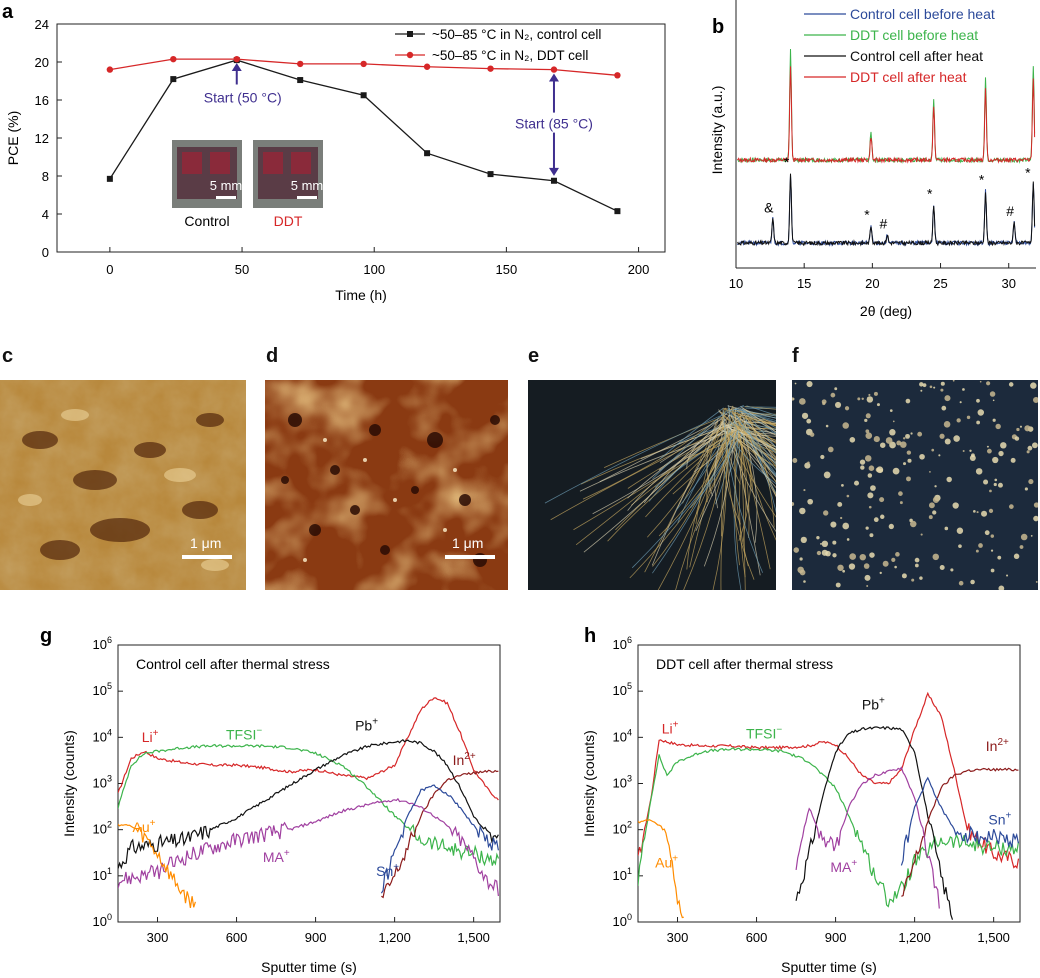  Describe the element at coordinates (915, 485) in the screenshot. I see `optical-image-ddt` at that location.